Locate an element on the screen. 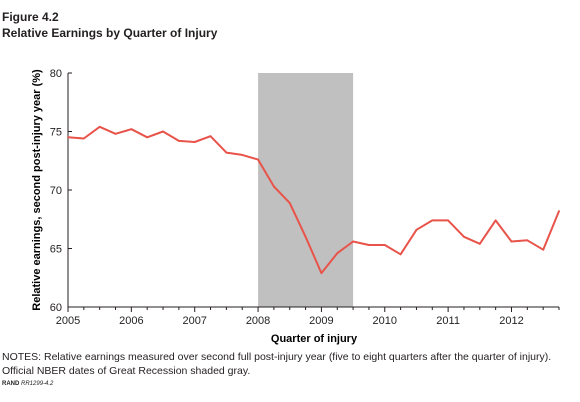  figure-label: Figure 4.2 is located at coordinates (30, 17).